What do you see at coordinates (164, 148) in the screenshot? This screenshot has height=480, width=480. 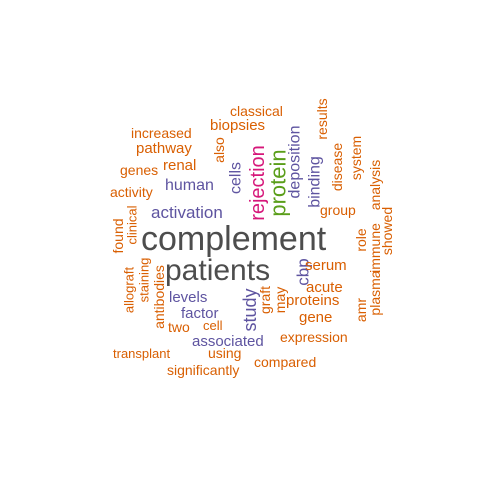 I see `word-pathway: pathway` at bounding box center [164, 148].